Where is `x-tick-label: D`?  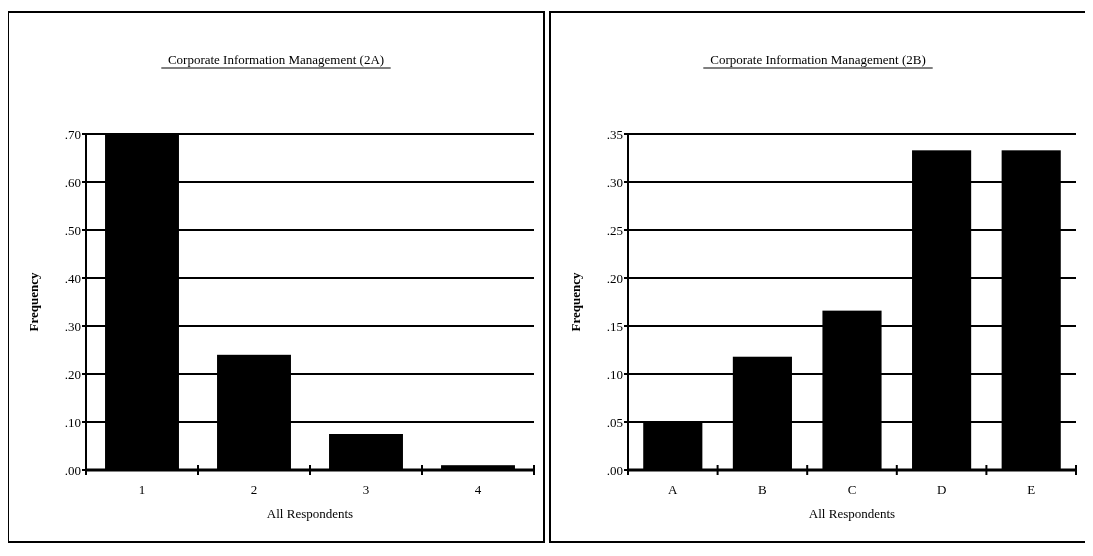 x-tick-label: D is located at coordinates (941, 489).